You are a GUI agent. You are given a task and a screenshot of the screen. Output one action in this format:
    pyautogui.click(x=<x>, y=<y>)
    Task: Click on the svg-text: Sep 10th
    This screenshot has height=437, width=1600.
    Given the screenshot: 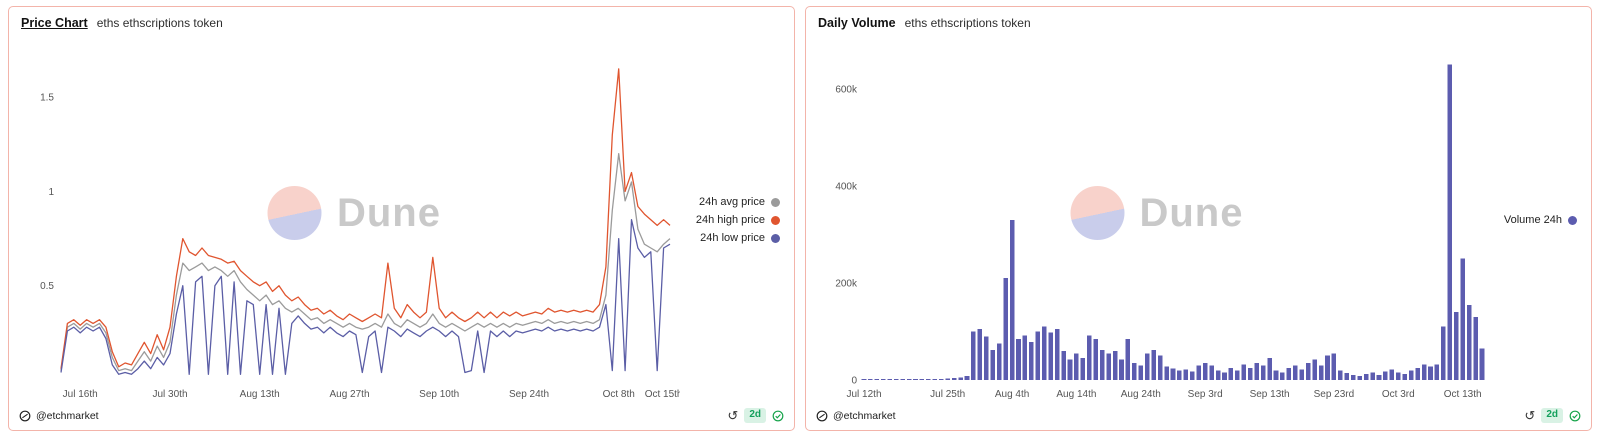 What is the action you would take?
    pyautogui.click(x=439, y=394)
    